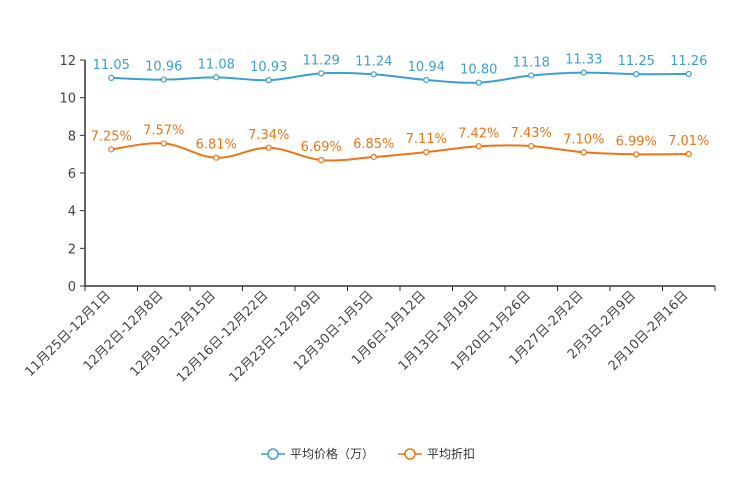 The width and height of the screenshot is (744, 496). What do you see at coordinates (72, 249) in the screenshot?
I see `y-tick-label: 2` at bounding box center [72, 249].